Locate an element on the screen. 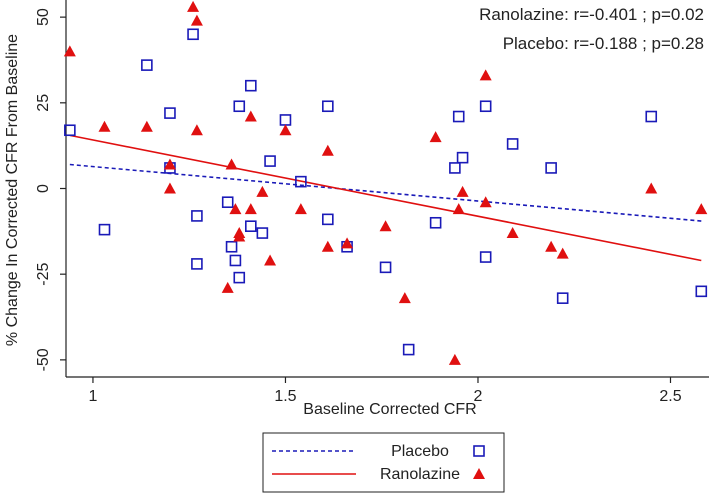 The image size is (709, 496). x-axis-title: Baseline Corrected CFR is located at coordinates (389, 409).